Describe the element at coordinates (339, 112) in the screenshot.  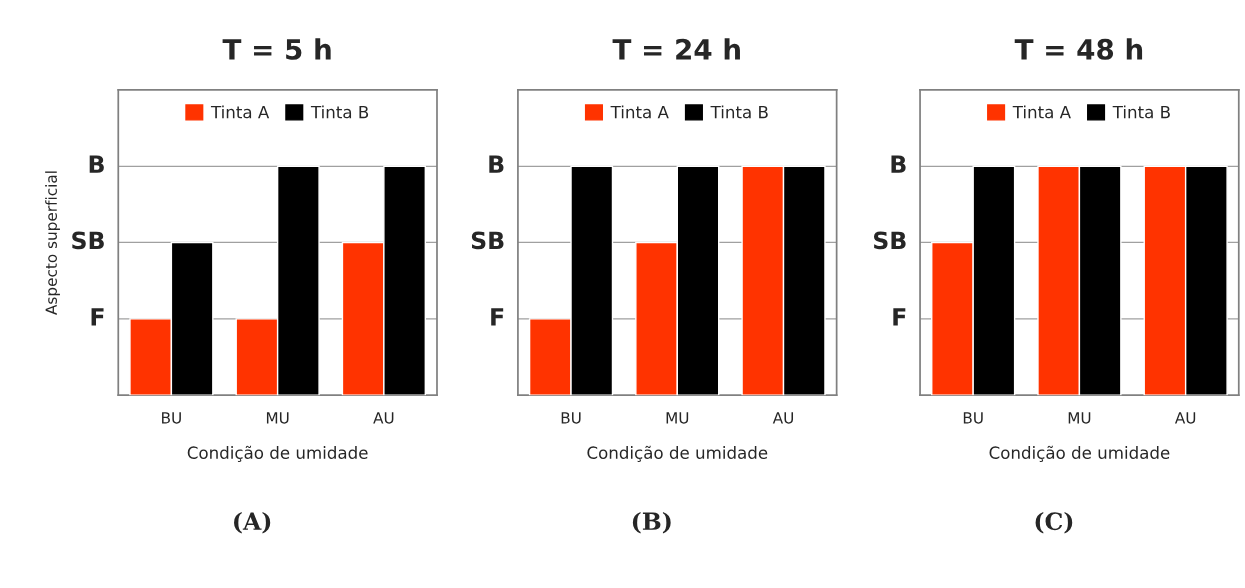
I see `legend-label: Tinta B` at that location.